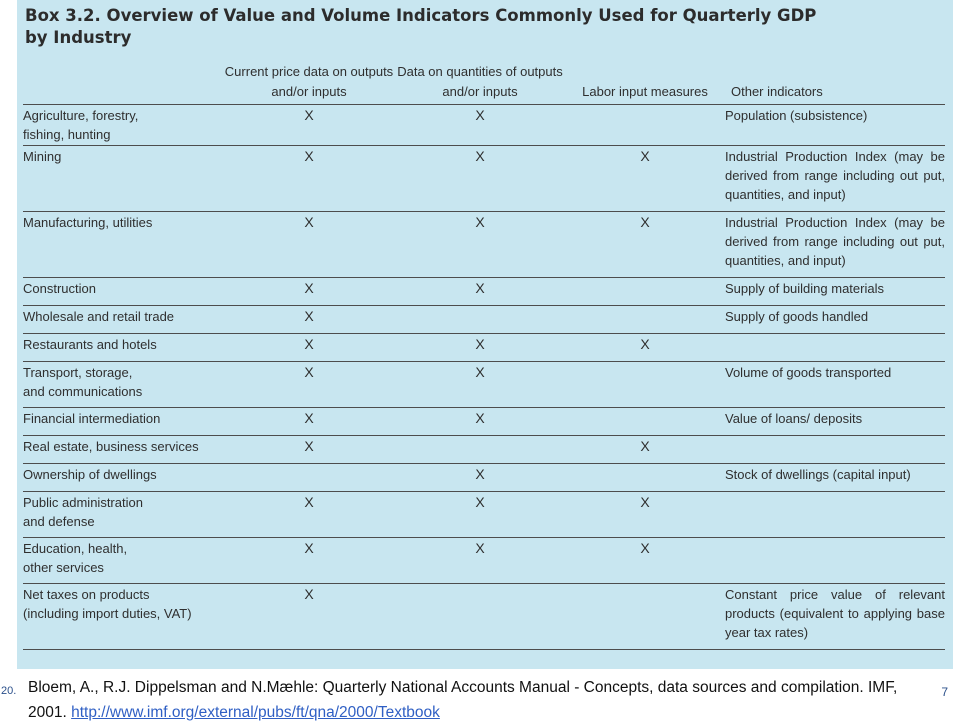  I want to click on other-indicator-cell: Stock of dwellings (capital input), so click(835, 477).